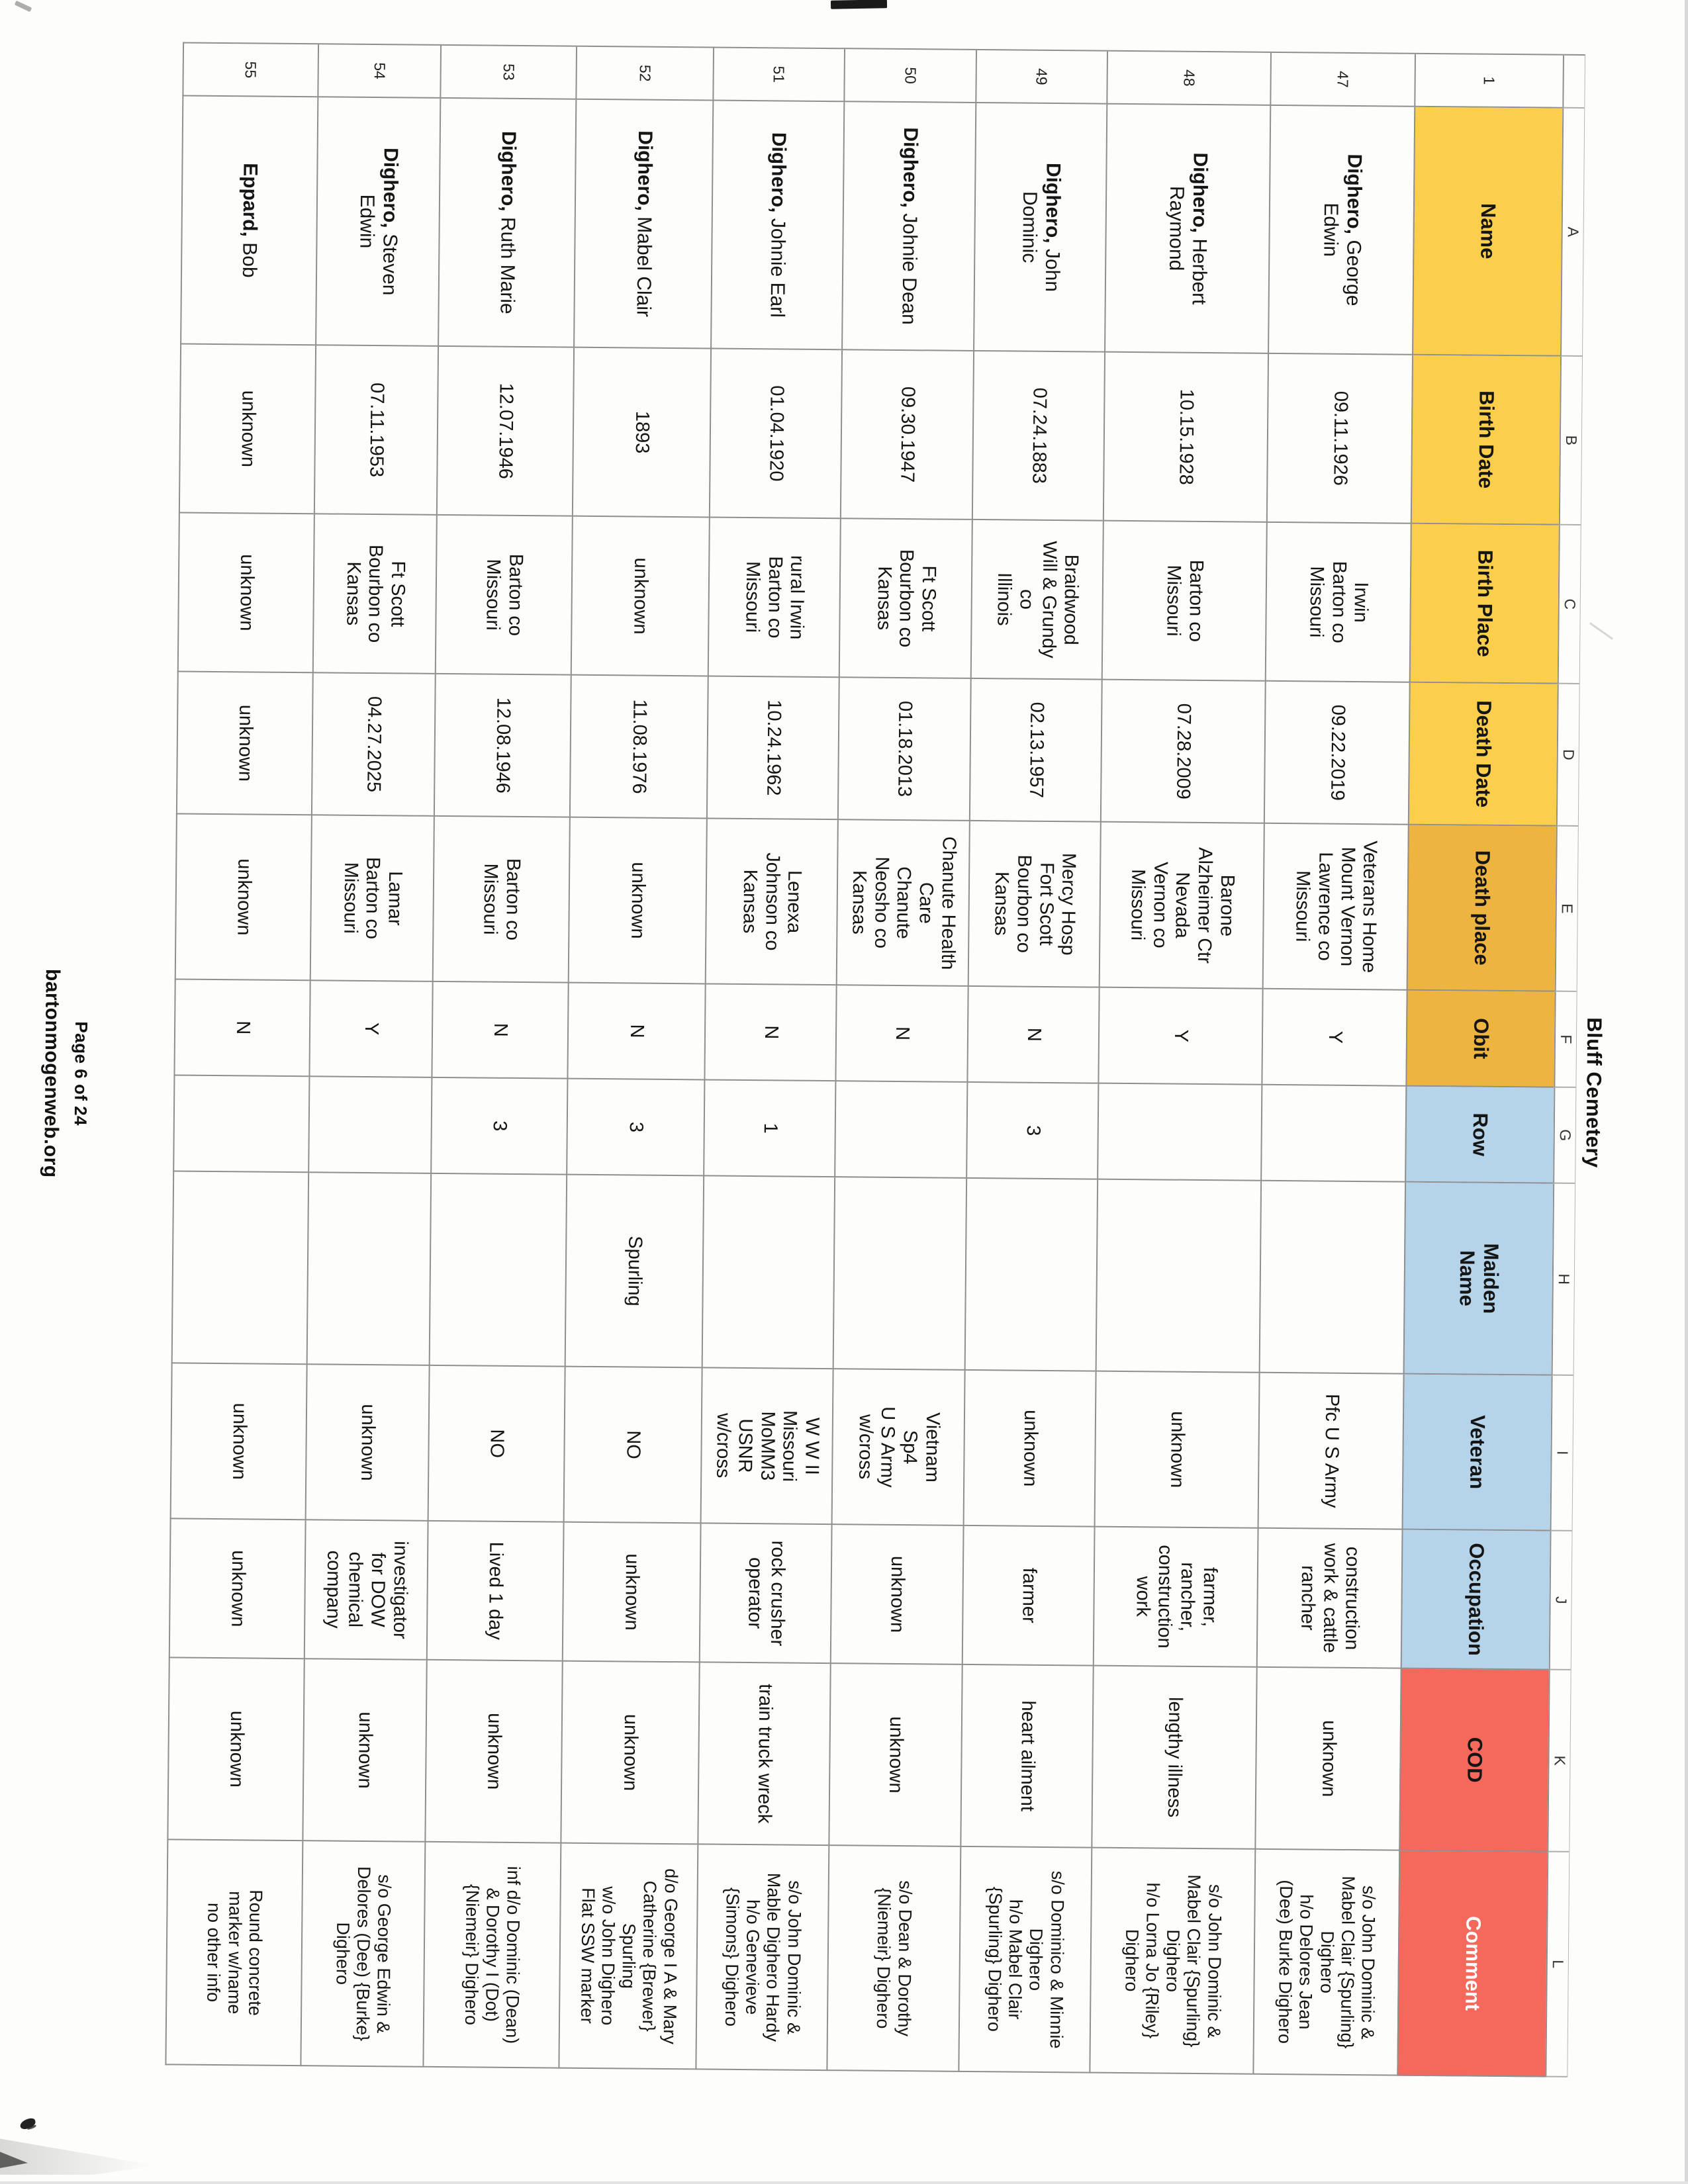  Describe the element at coordinates (249, 200) in the screenshot. I see `surname: Eppard,` at that location.